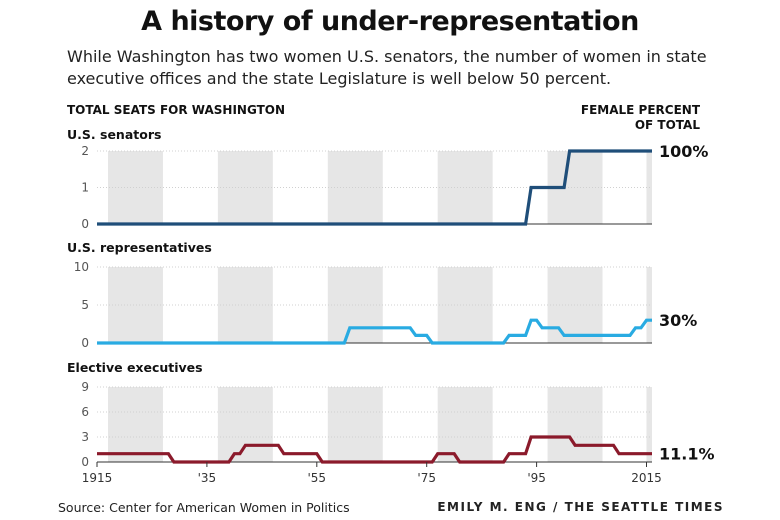 The image size is (780, 520). What do you see at coordinates (135, 367) in the screenshot?
I see `executives-panel-title: Elective executives` at bounding box center [135, 367].